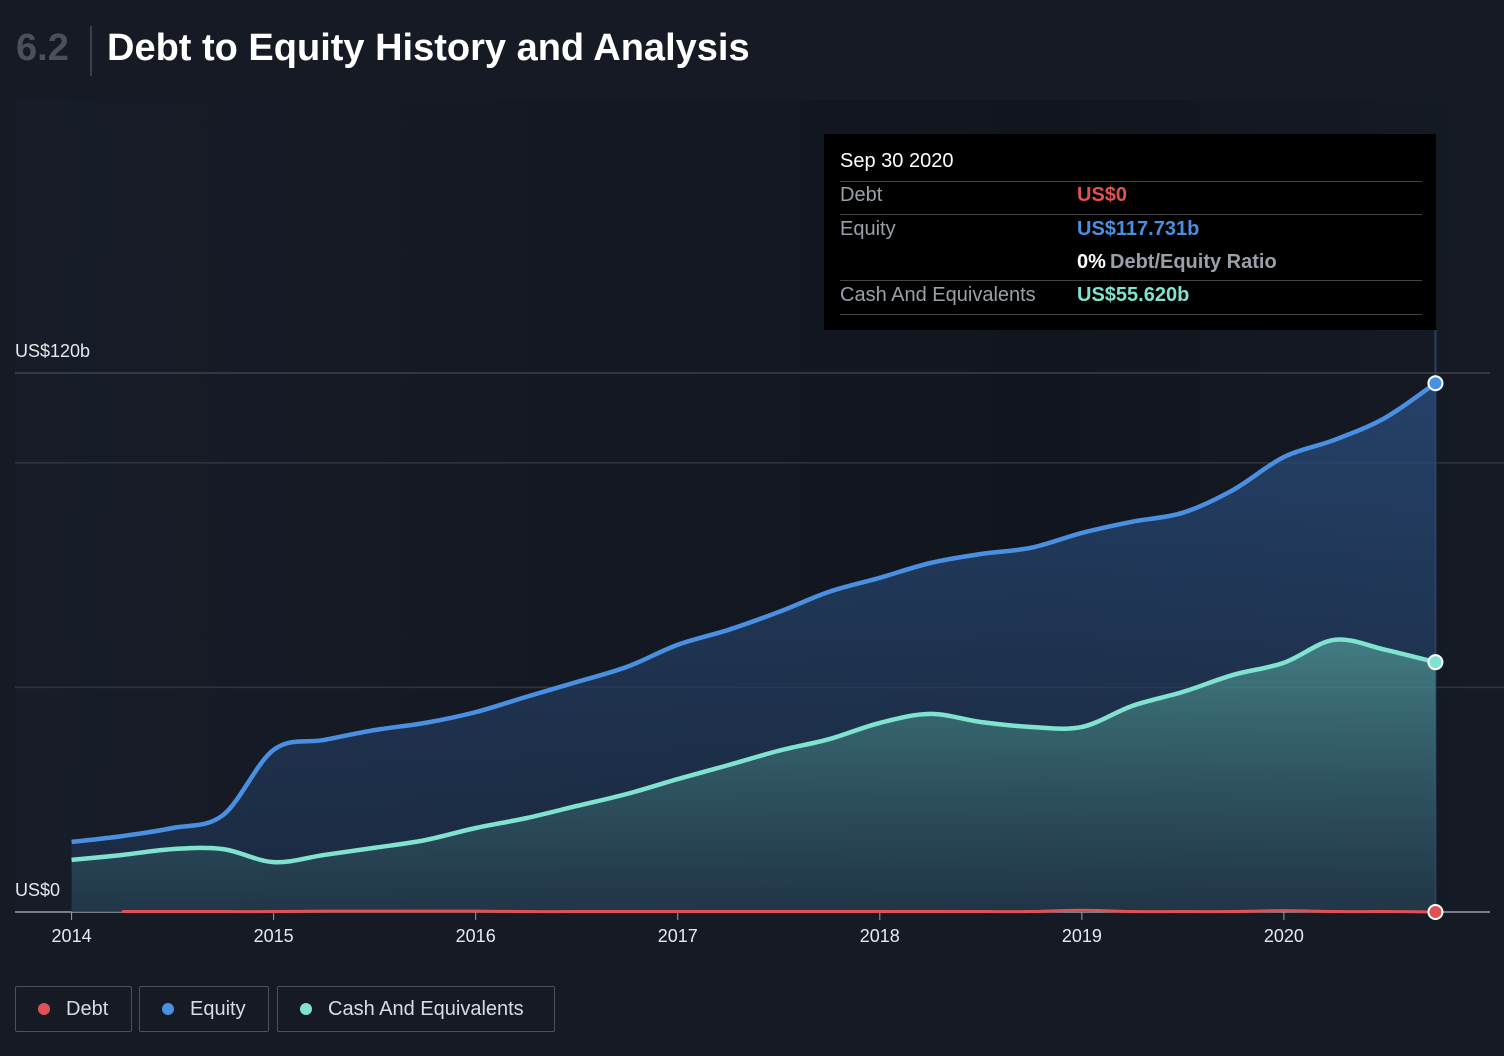  What do you see at coordinates (868, 229) in the screenshot?
I see `tooltip-label: Equity` at bounding box center [868, 229].